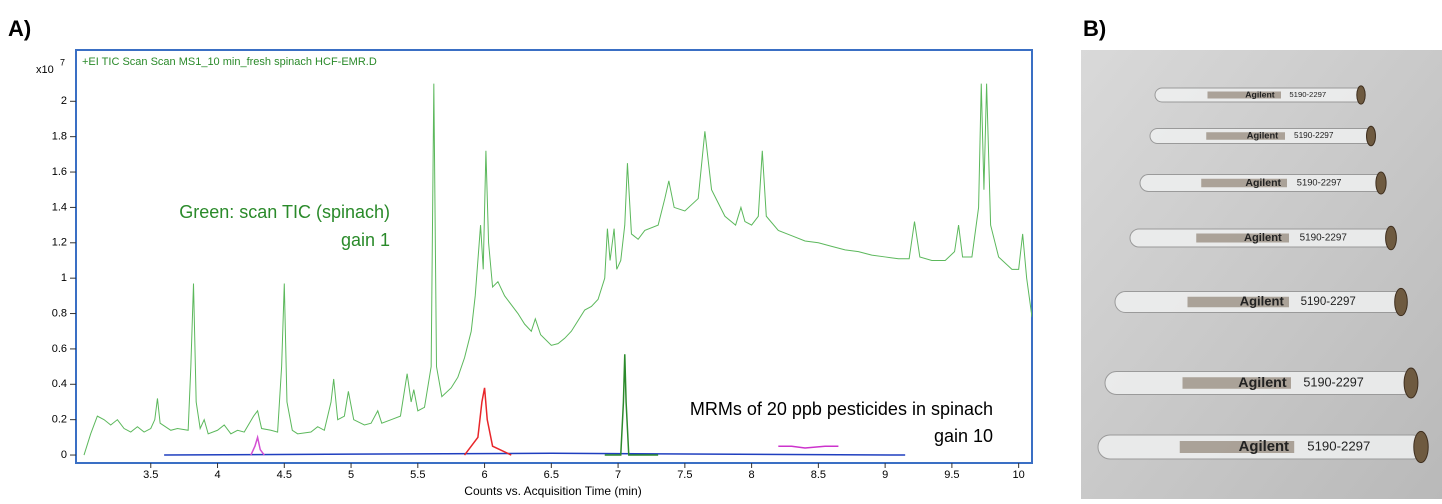 The image size is (1442, 504). I want to click on x-tick-label: 7, so click(618, 475).